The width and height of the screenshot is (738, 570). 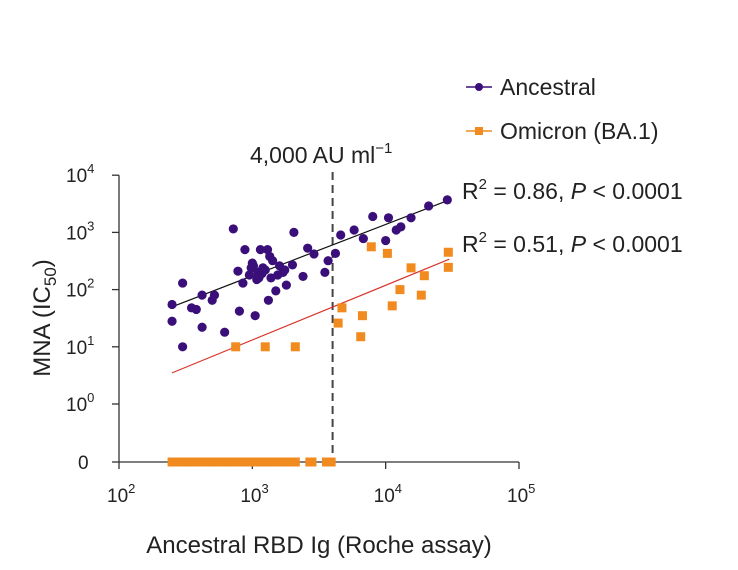 What do you see at coordinates (42, 331) in the screenshot?
I see `y-axis-title-main: MNA (IC` at bounding box center [42, 331].